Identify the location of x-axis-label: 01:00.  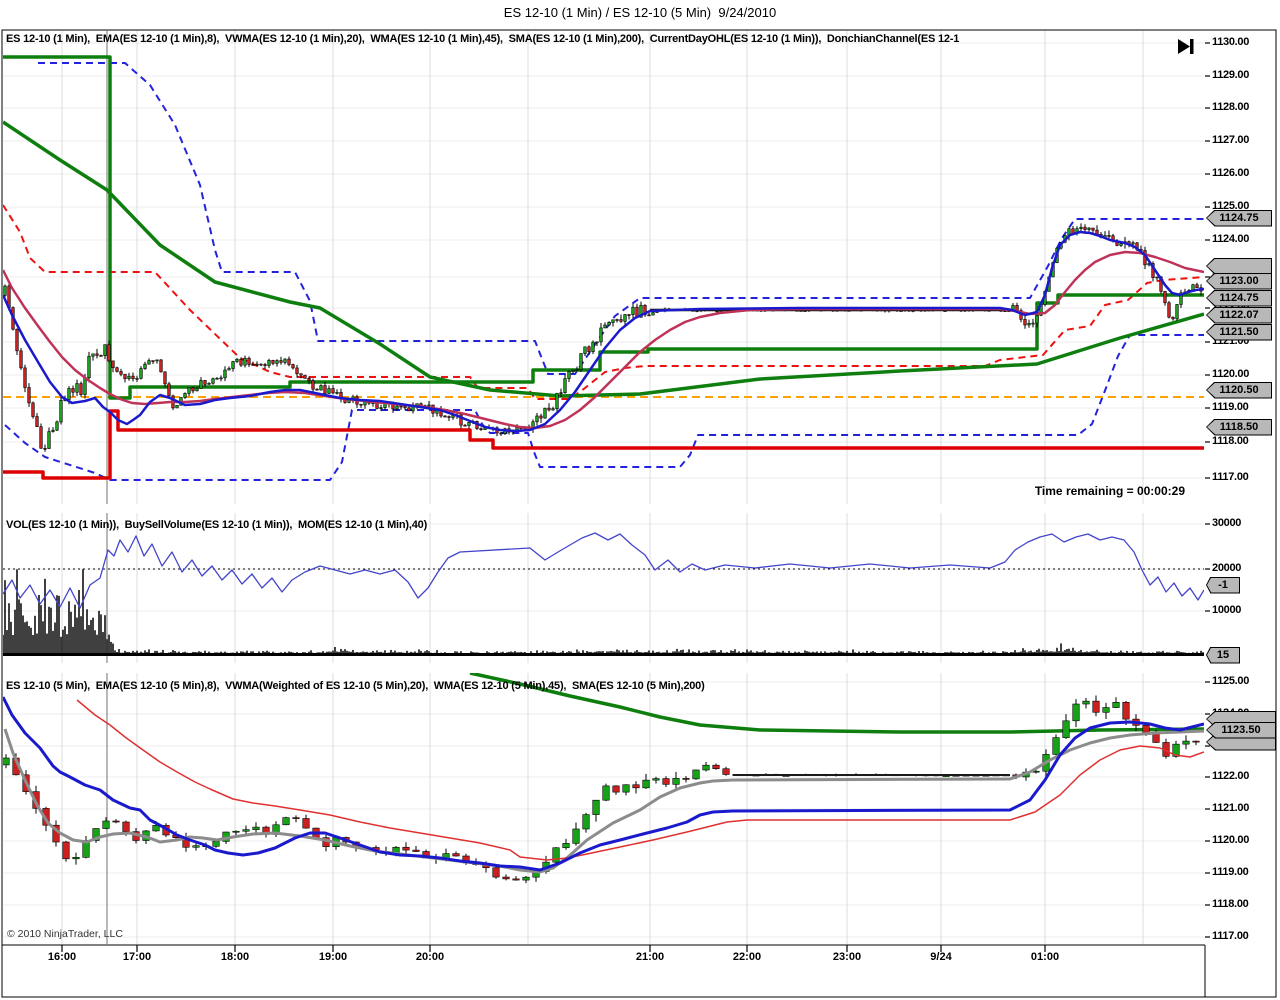
(1045, 957).